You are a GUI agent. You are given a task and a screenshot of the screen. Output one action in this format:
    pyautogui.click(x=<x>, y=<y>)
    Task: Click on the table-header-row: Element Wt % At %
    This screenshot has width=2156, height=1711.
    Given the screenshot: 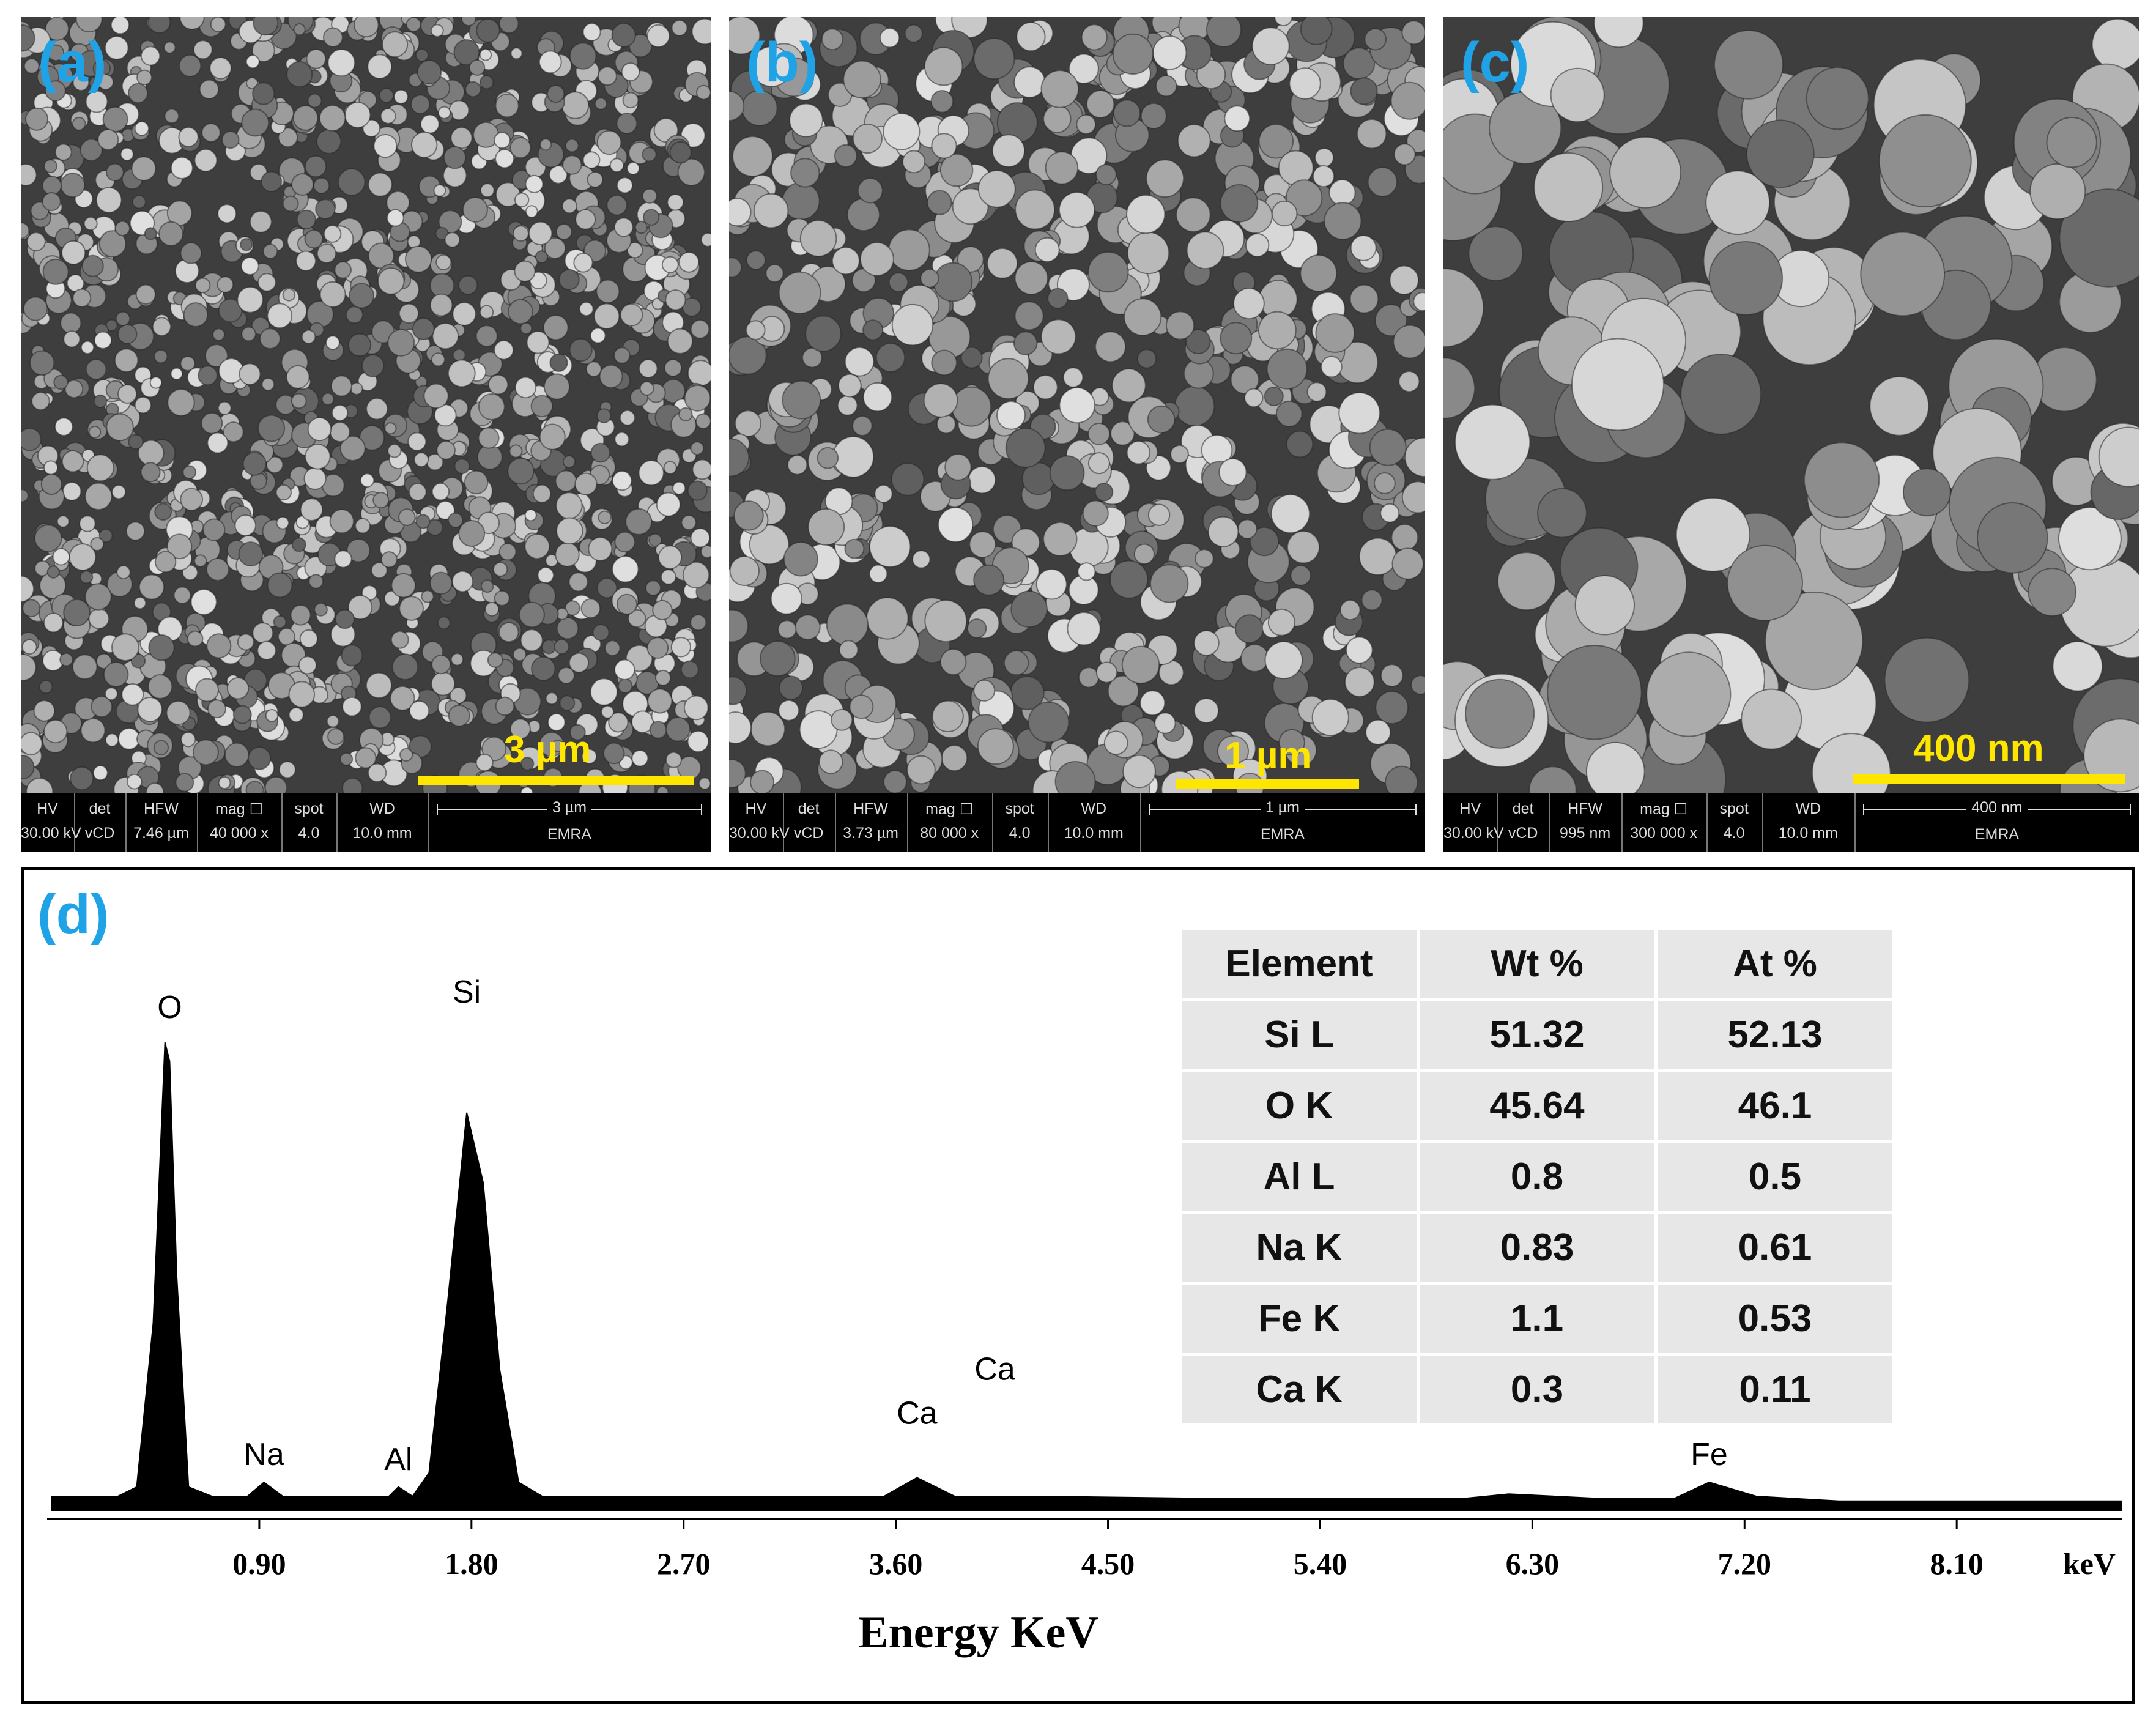 What is the action you would take?
    pyautogui.click(x=1537, y=964)
    